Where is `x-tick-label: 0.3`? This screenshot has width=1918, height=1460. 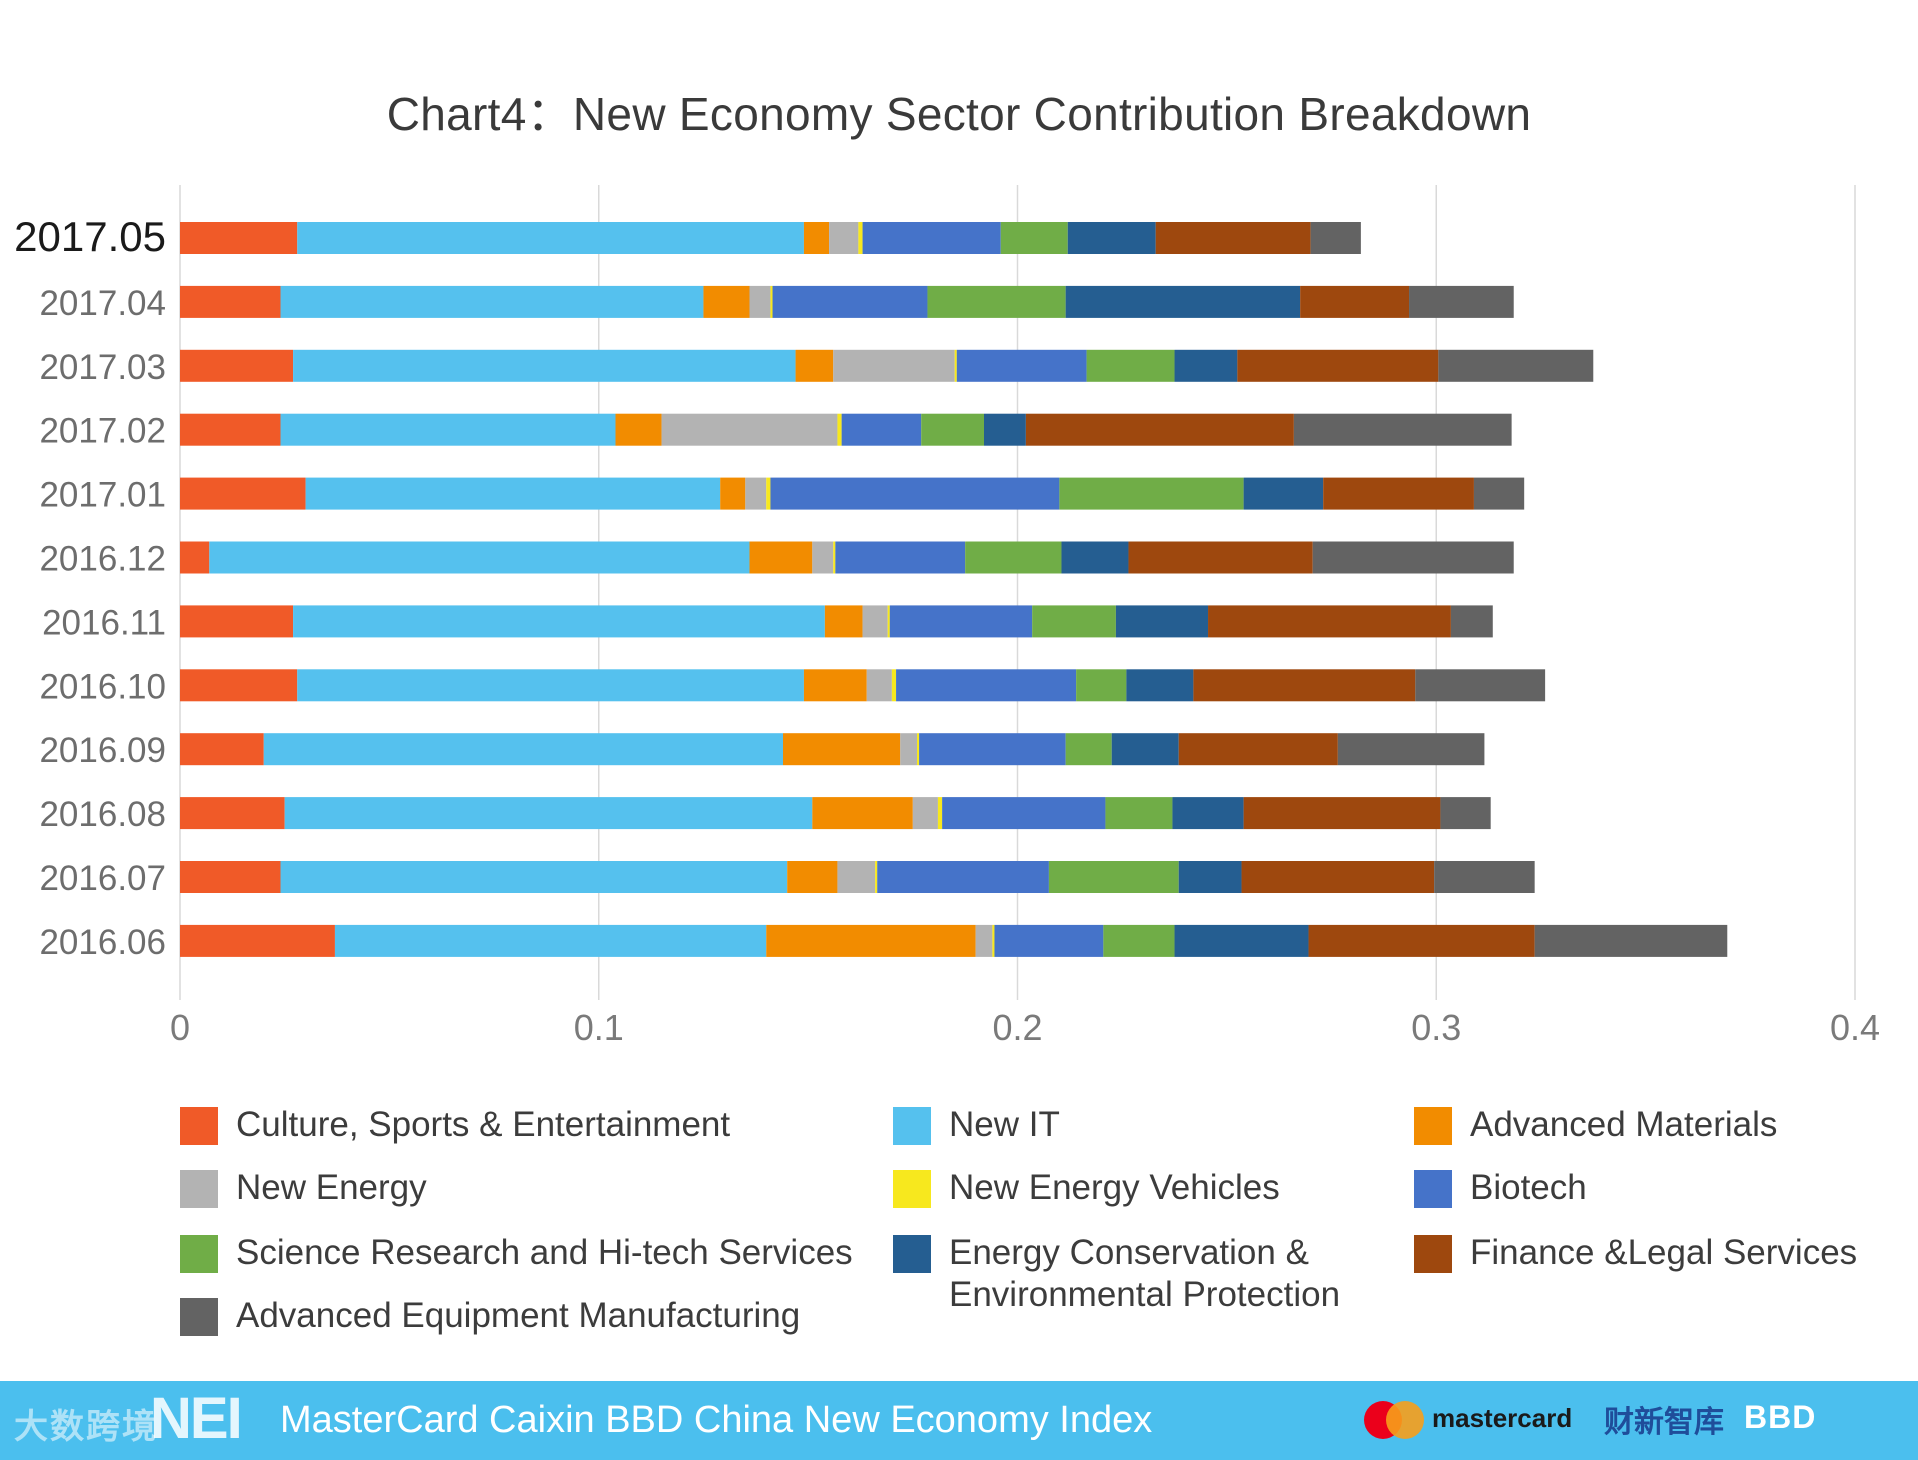
x-tick-label: 0.3 is located at coordinates (1436, 1027).